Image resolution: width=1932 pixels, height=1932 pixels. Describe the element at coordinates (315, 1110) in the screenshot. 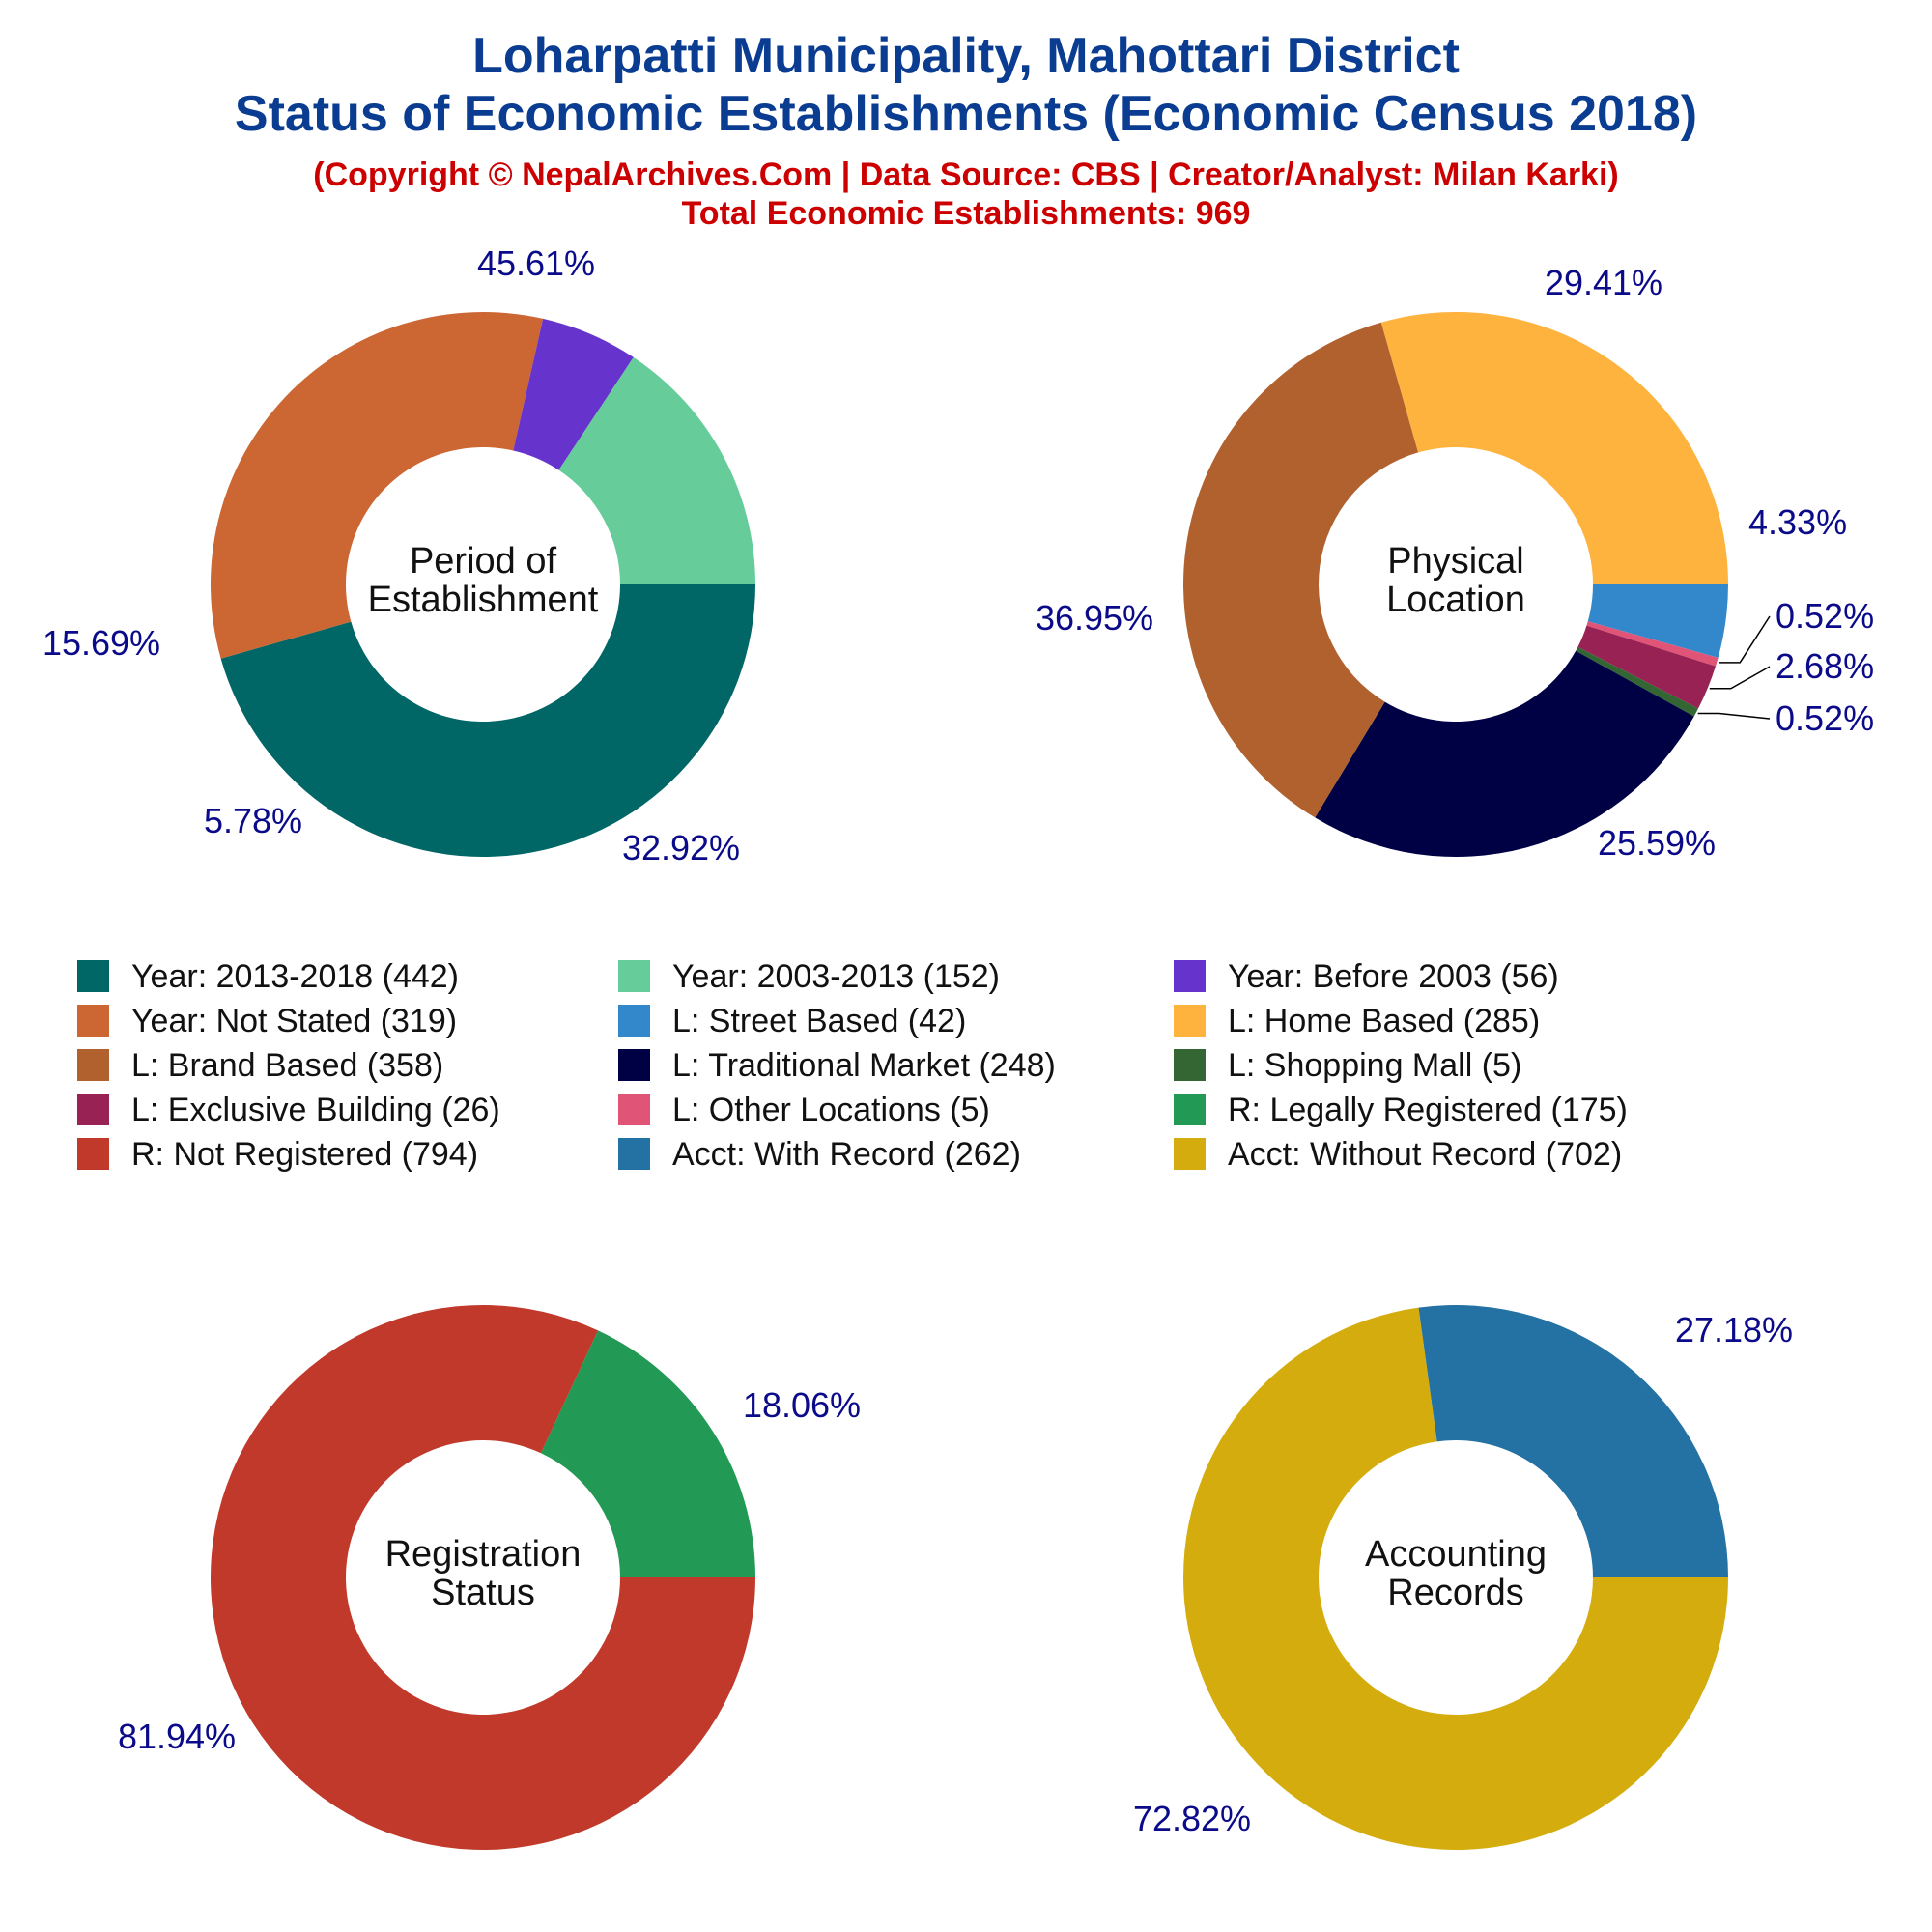

I see `legend-label: L: Exclusive Building (26)` at that location.